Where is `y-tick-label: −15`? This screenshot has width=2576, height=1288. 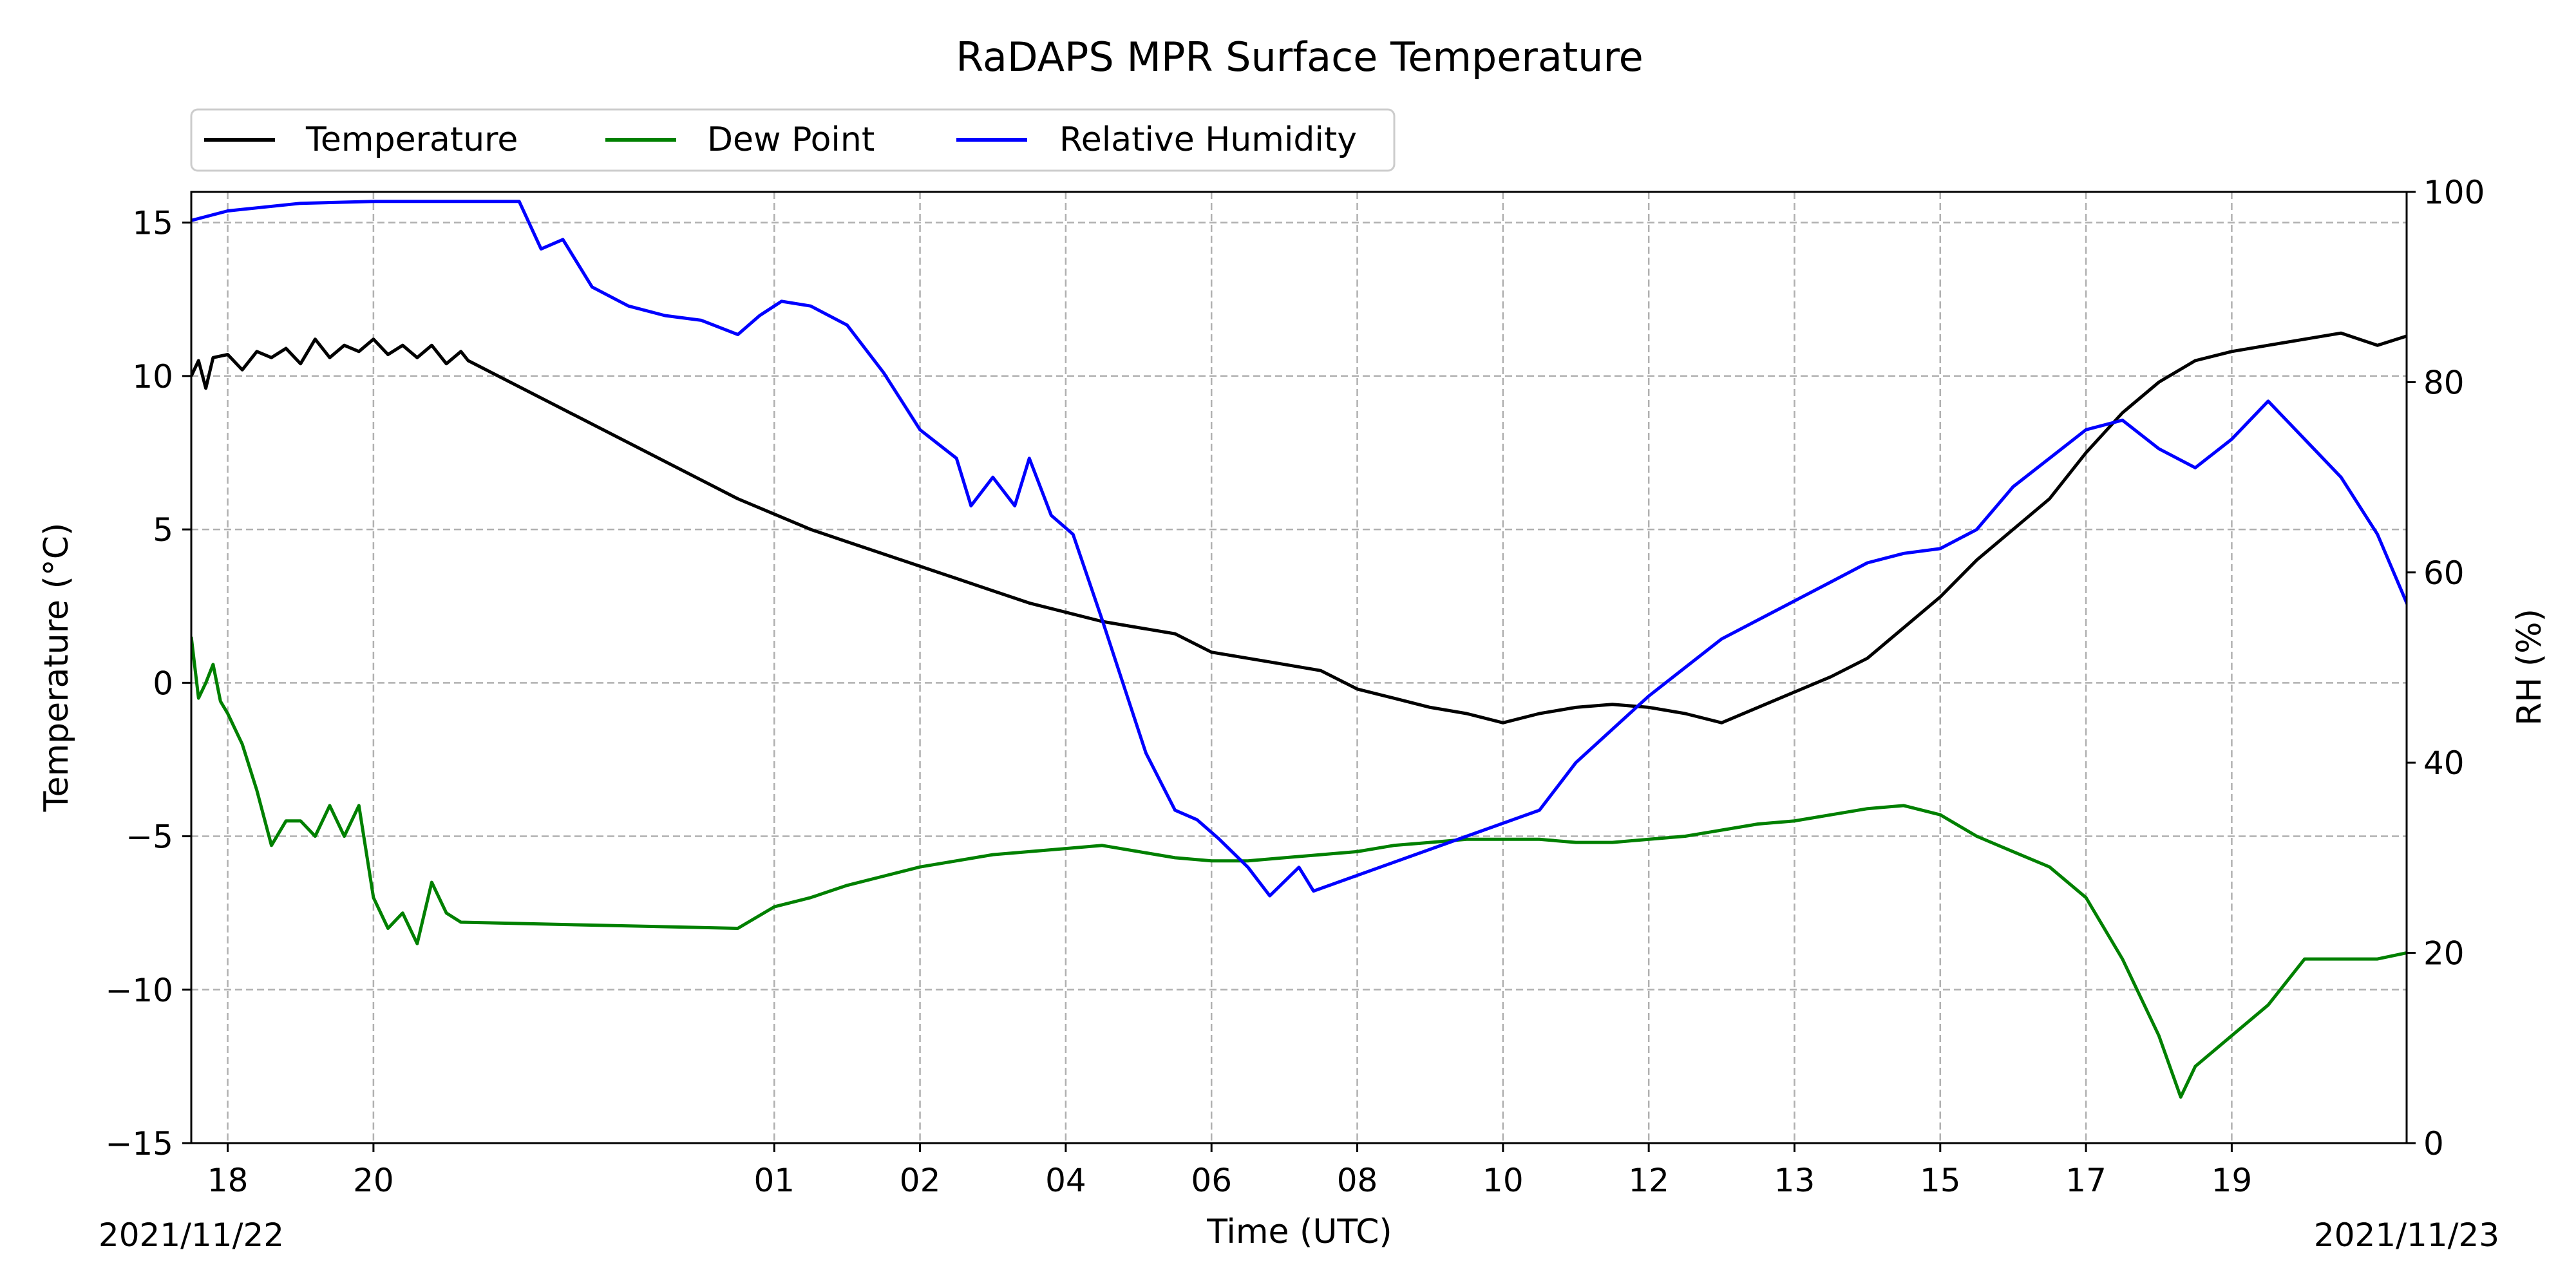
y-tick-label: −15 is located at coordinates (139, 1143).